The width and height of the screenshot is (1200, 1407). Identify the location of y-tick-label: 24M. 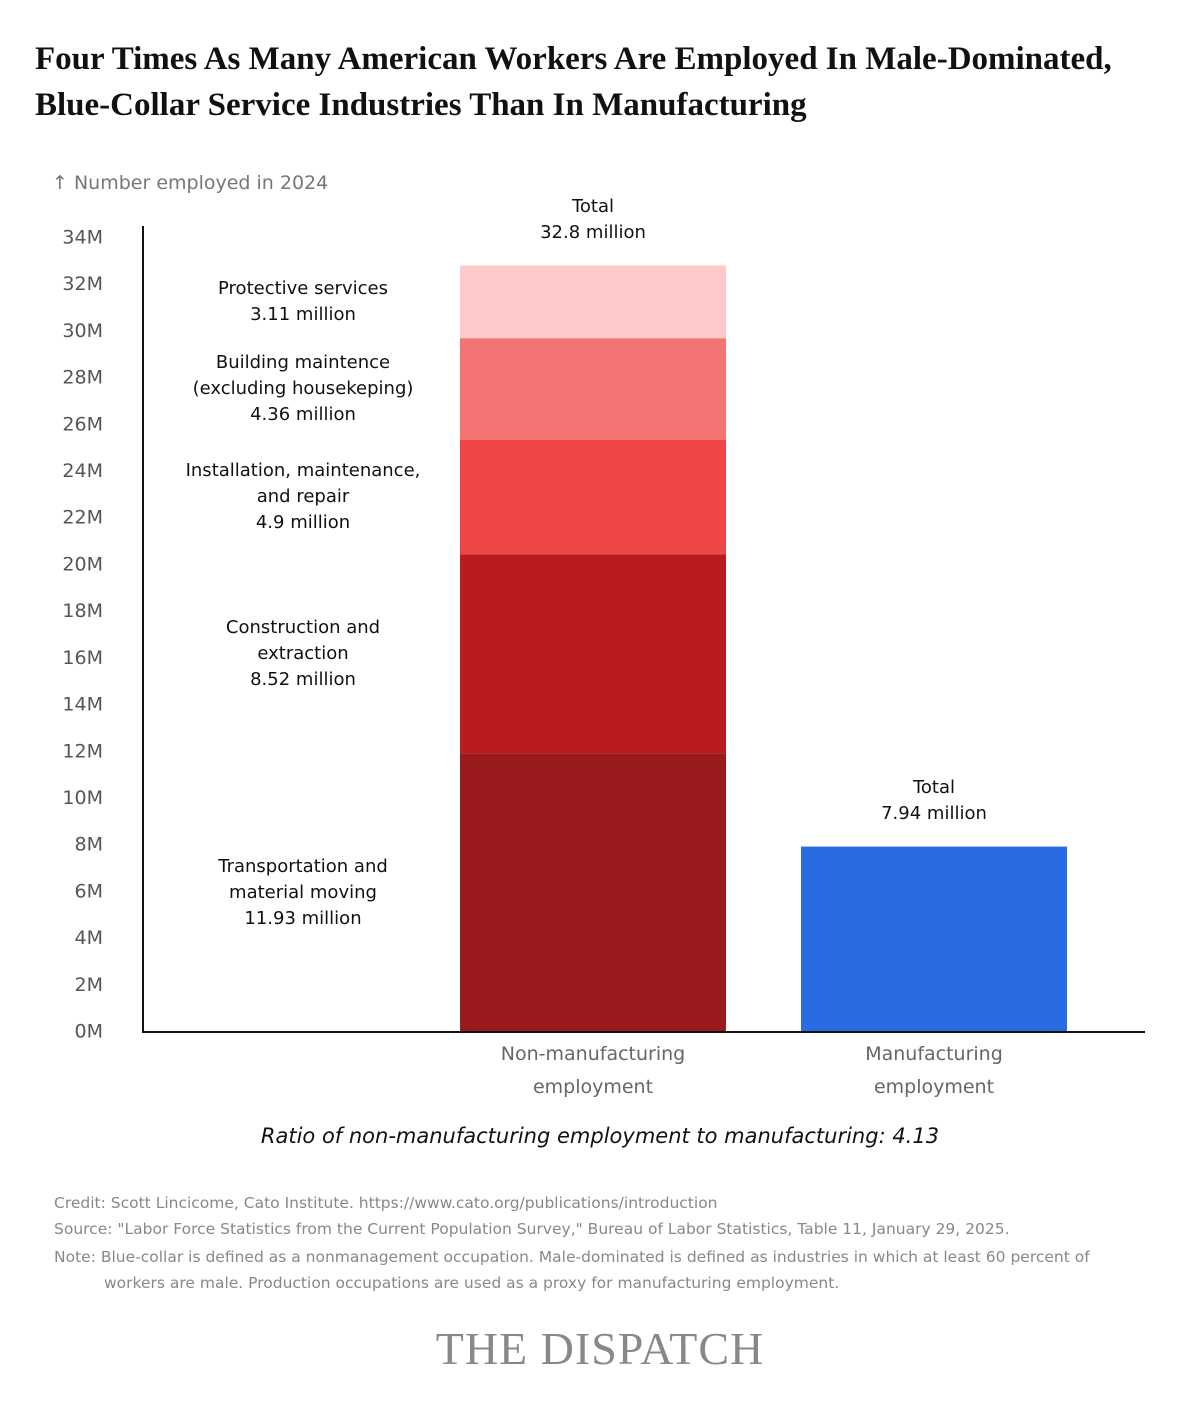
(82, 471).